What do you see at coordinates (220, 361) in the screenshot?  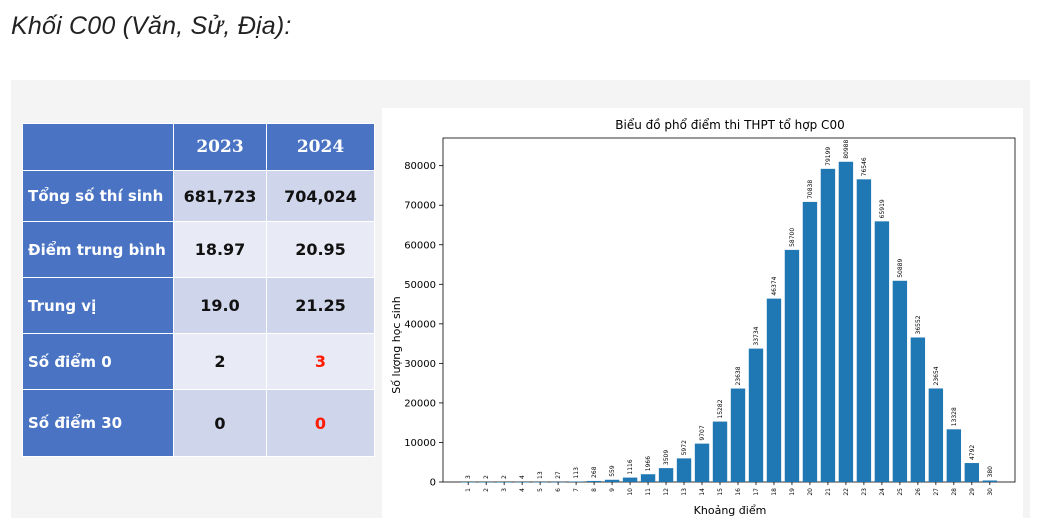 I see `cell-2023: 2` at bounding box center [220, 361].